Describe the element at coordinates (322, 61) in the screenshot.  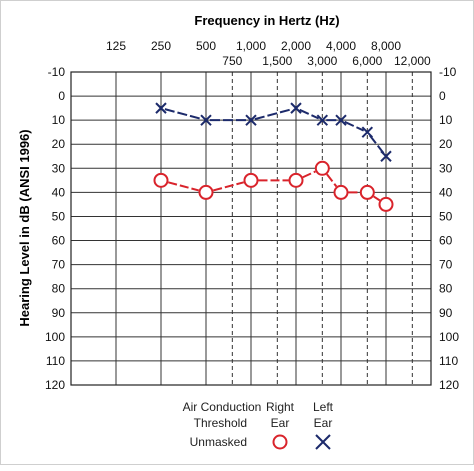
I see `x-minor-tick-label: 3,000` at that location.